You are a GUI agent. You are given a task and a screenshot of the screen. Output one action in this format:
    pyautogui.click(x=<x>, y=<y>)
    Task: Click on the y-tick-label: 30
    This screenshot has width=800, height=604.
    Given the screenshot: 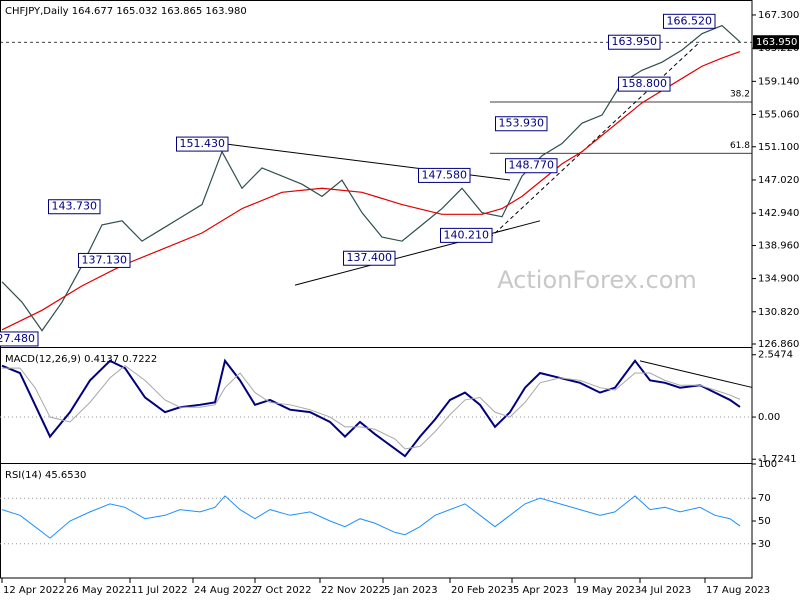 What is the action you would take?
    pyautogui.click(x=764, y=544)
    